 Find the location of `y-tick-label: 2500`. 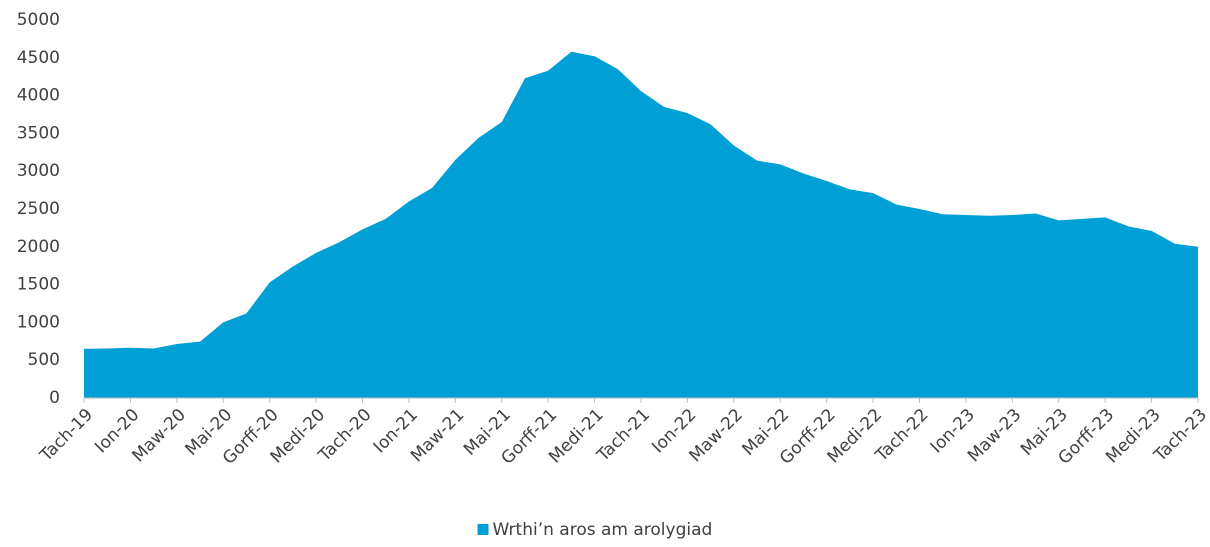

y-tick-label: 2500 is located at coordinates (38, 209).